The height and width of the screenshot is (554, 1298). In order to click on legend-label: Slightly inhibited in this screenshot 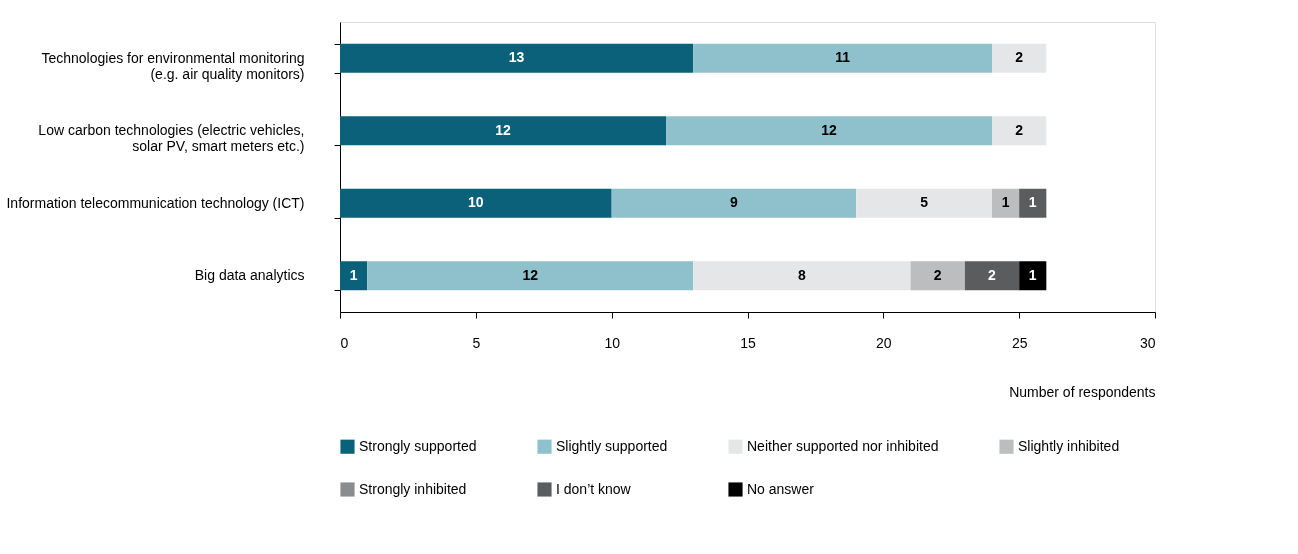, I will do `click(1069, 445)`.